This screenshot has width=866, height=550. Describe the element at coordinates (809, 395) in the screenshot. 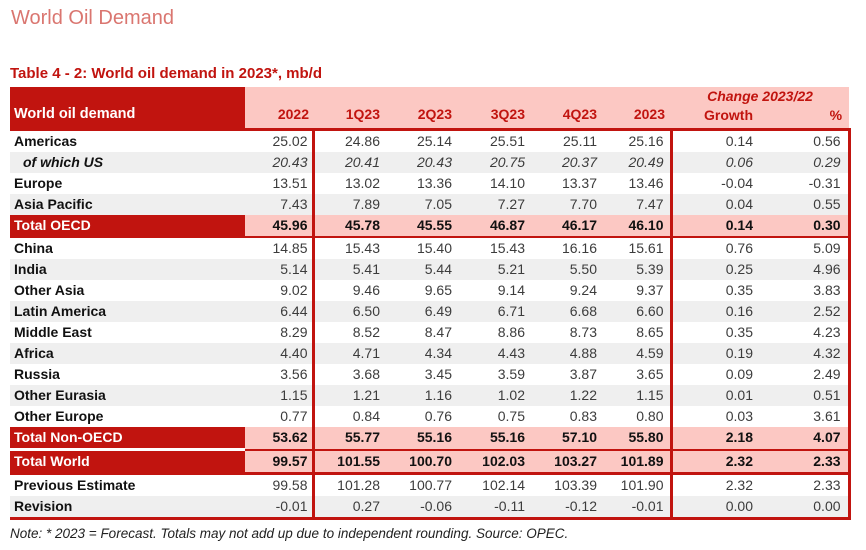

I see `cell: 0.51` at that location.